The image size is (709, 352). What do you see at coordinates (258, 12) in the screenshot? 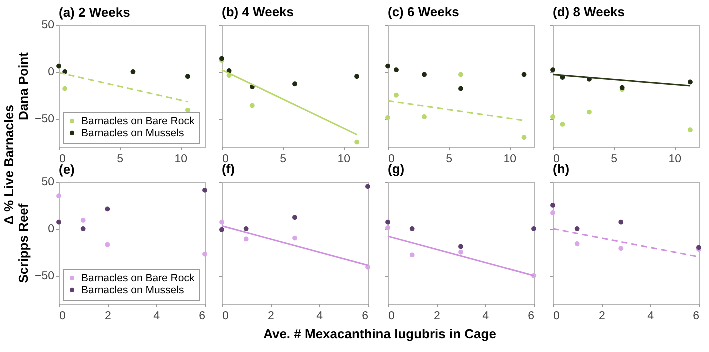
I see `chart-title: (b) 4 Weeks` at bounding box center [258, 12].